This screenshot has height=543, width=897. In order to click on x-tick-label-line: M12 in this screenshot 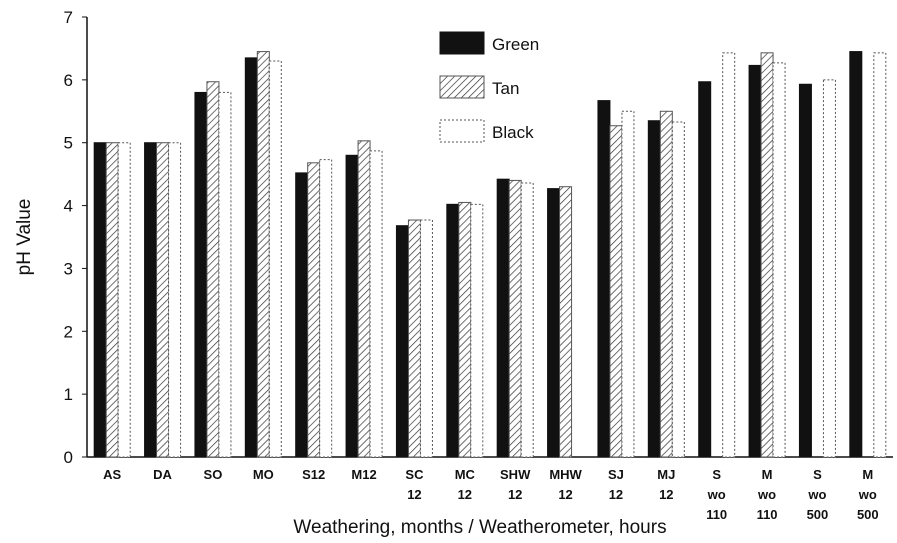, I will do `click(363, 474)`.